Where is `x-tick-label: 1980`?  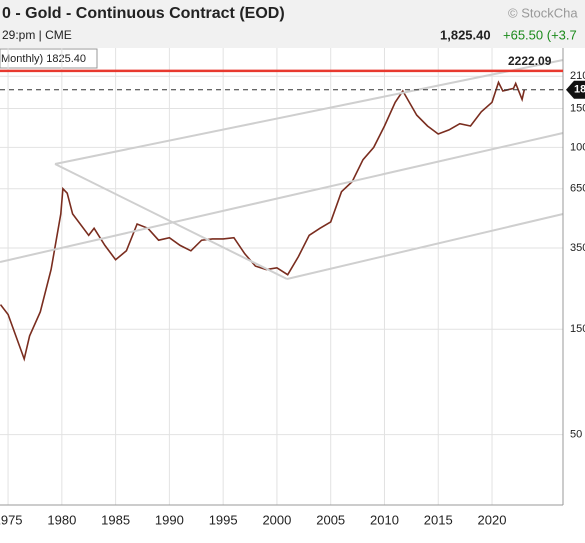 x-tick-label: 1980 is located at coordinates (61, 519).